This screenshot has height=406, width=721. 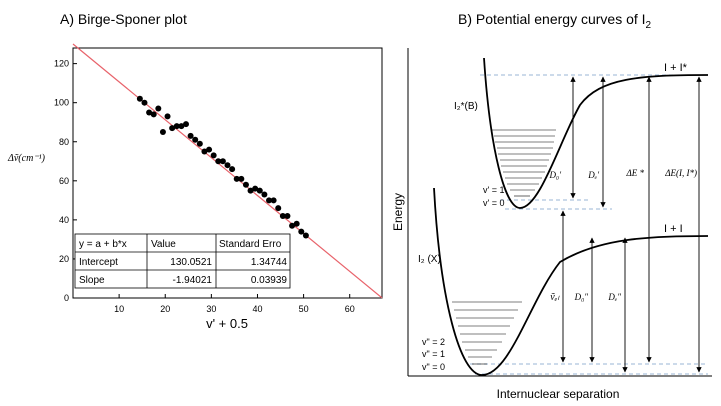 I want to click on table-cell-intercept-label: Intercept, so click(x=98, y=262).